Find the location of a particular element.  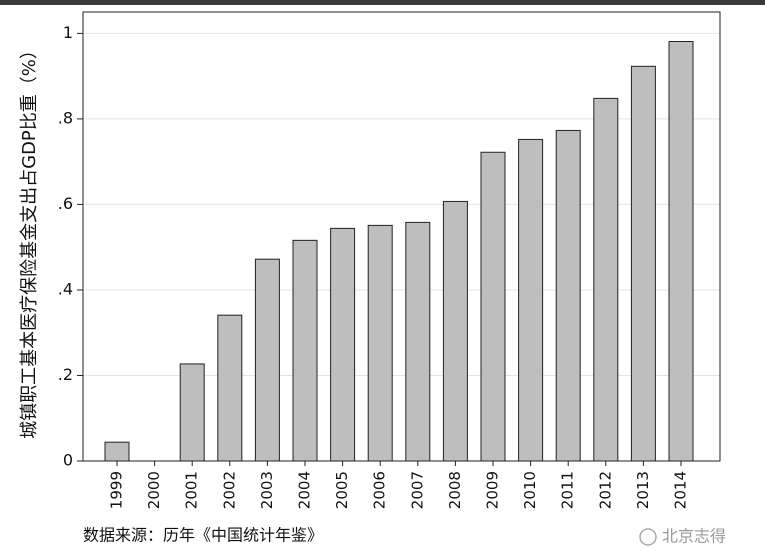

x-tick-label: 2005 is located at coordinates (342, 490).